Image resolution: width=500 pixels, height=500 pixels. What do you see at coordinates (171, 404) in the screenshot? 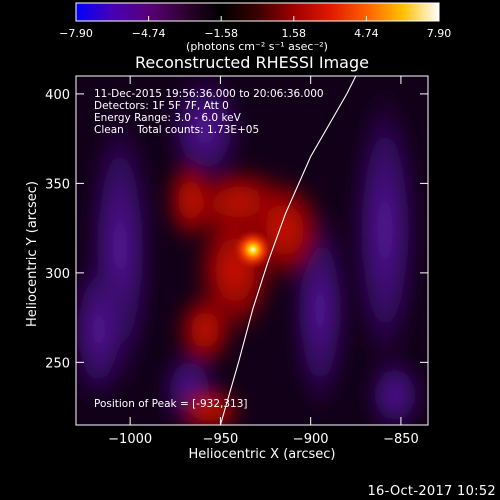
I see `peak-position-label: Position of Peak = [-932,313]` at bounding box center [171, 404].